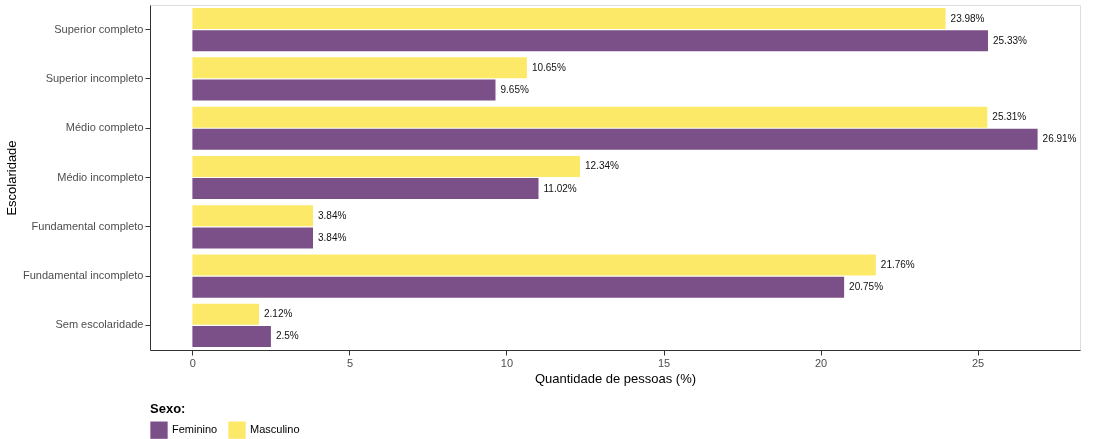 Image resolution: width=1104 pixels, height=439 pixels. What do you see at coordinates (99, 28) in the screenshot?
I see `y-tick-label: Superior completo` at bounding box center [99, 28].